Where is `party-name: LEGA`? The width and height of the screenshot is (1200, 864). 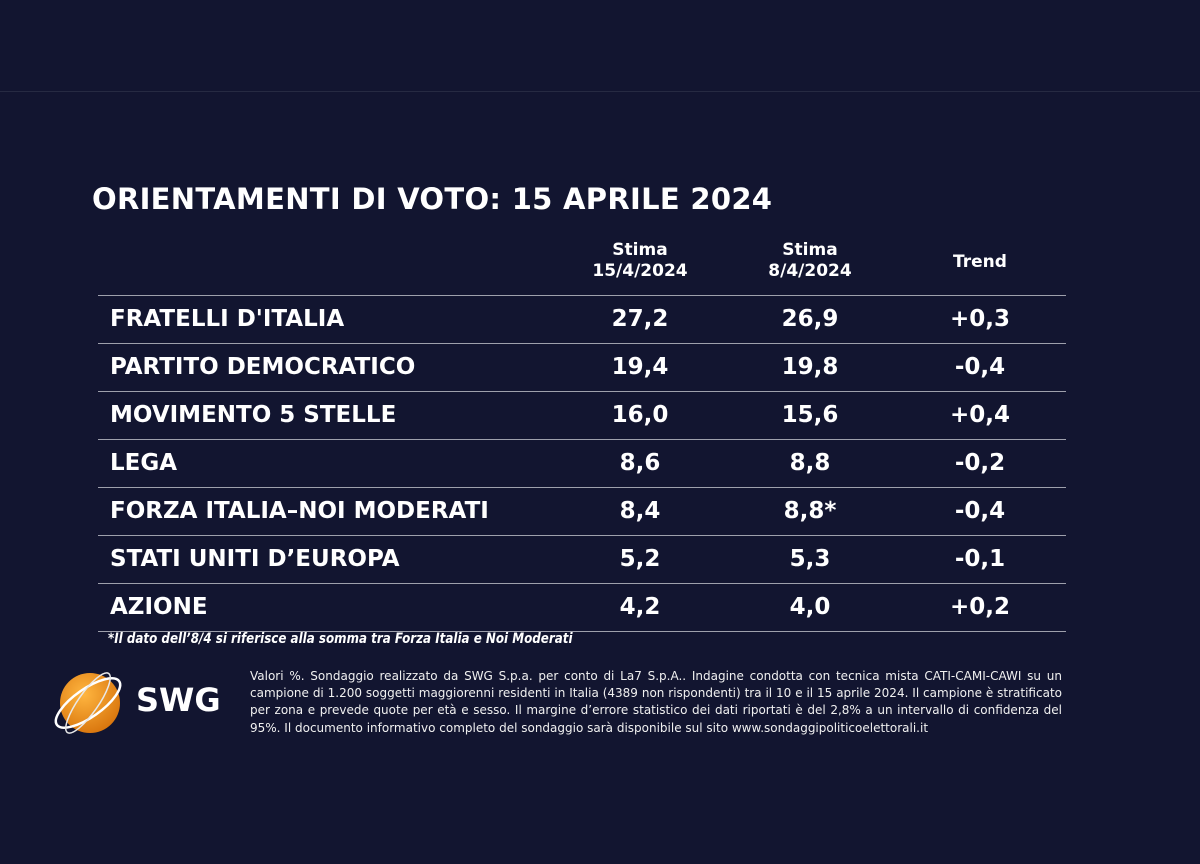 party-name: LEGA is located at coordinates (144, 463).